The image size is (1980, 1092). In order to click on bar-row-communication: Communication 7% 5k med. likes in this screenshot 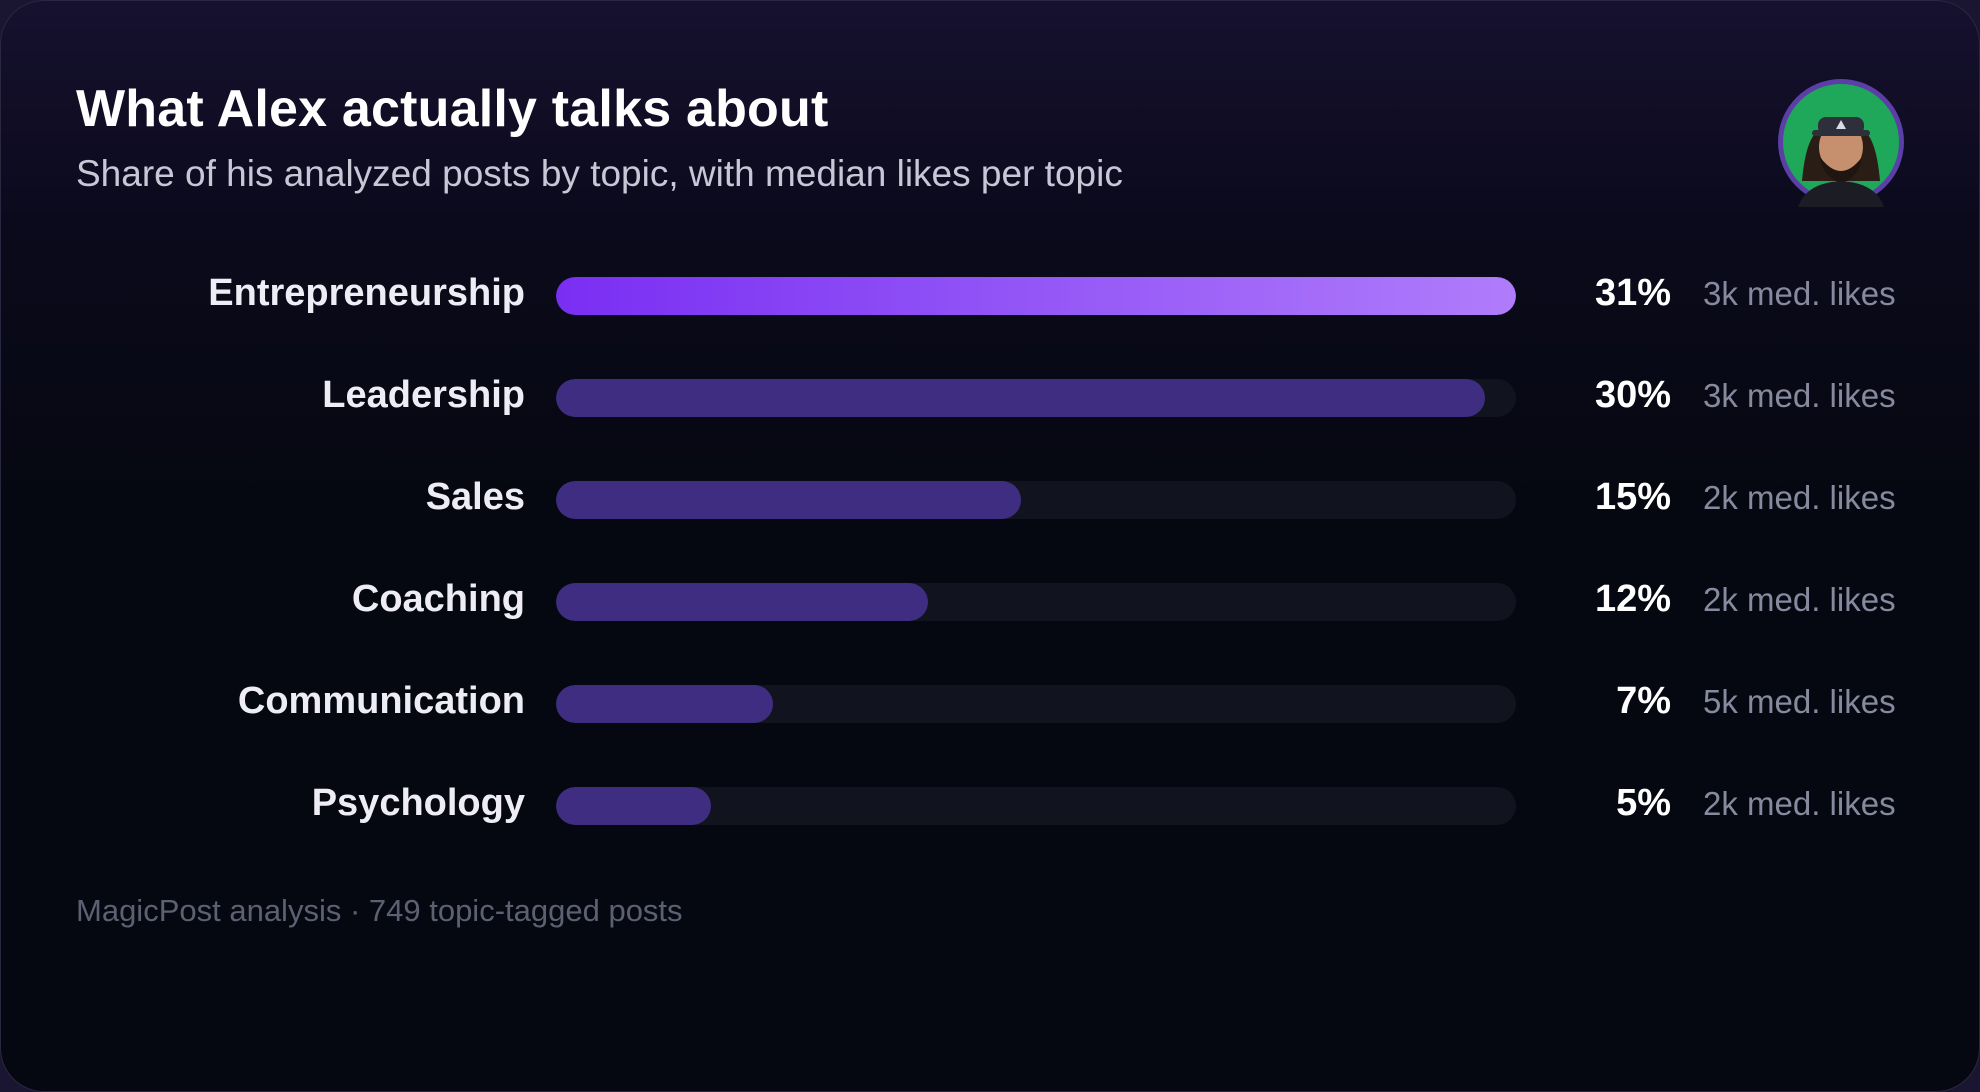, I will do `click(990, 704)`.